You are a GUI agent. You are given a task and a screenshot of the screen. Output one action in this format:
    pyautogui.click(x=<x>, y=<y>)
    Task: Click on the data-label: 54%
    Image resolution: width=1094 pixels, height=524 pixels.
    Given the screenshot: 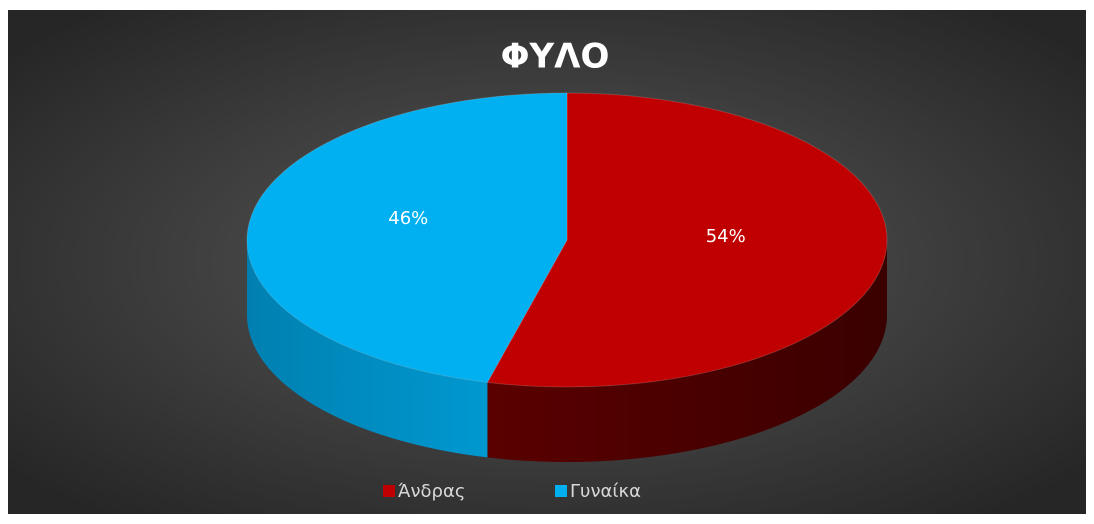 What is the action you would take?
    pyautogui.click(x=726, y=236)
    